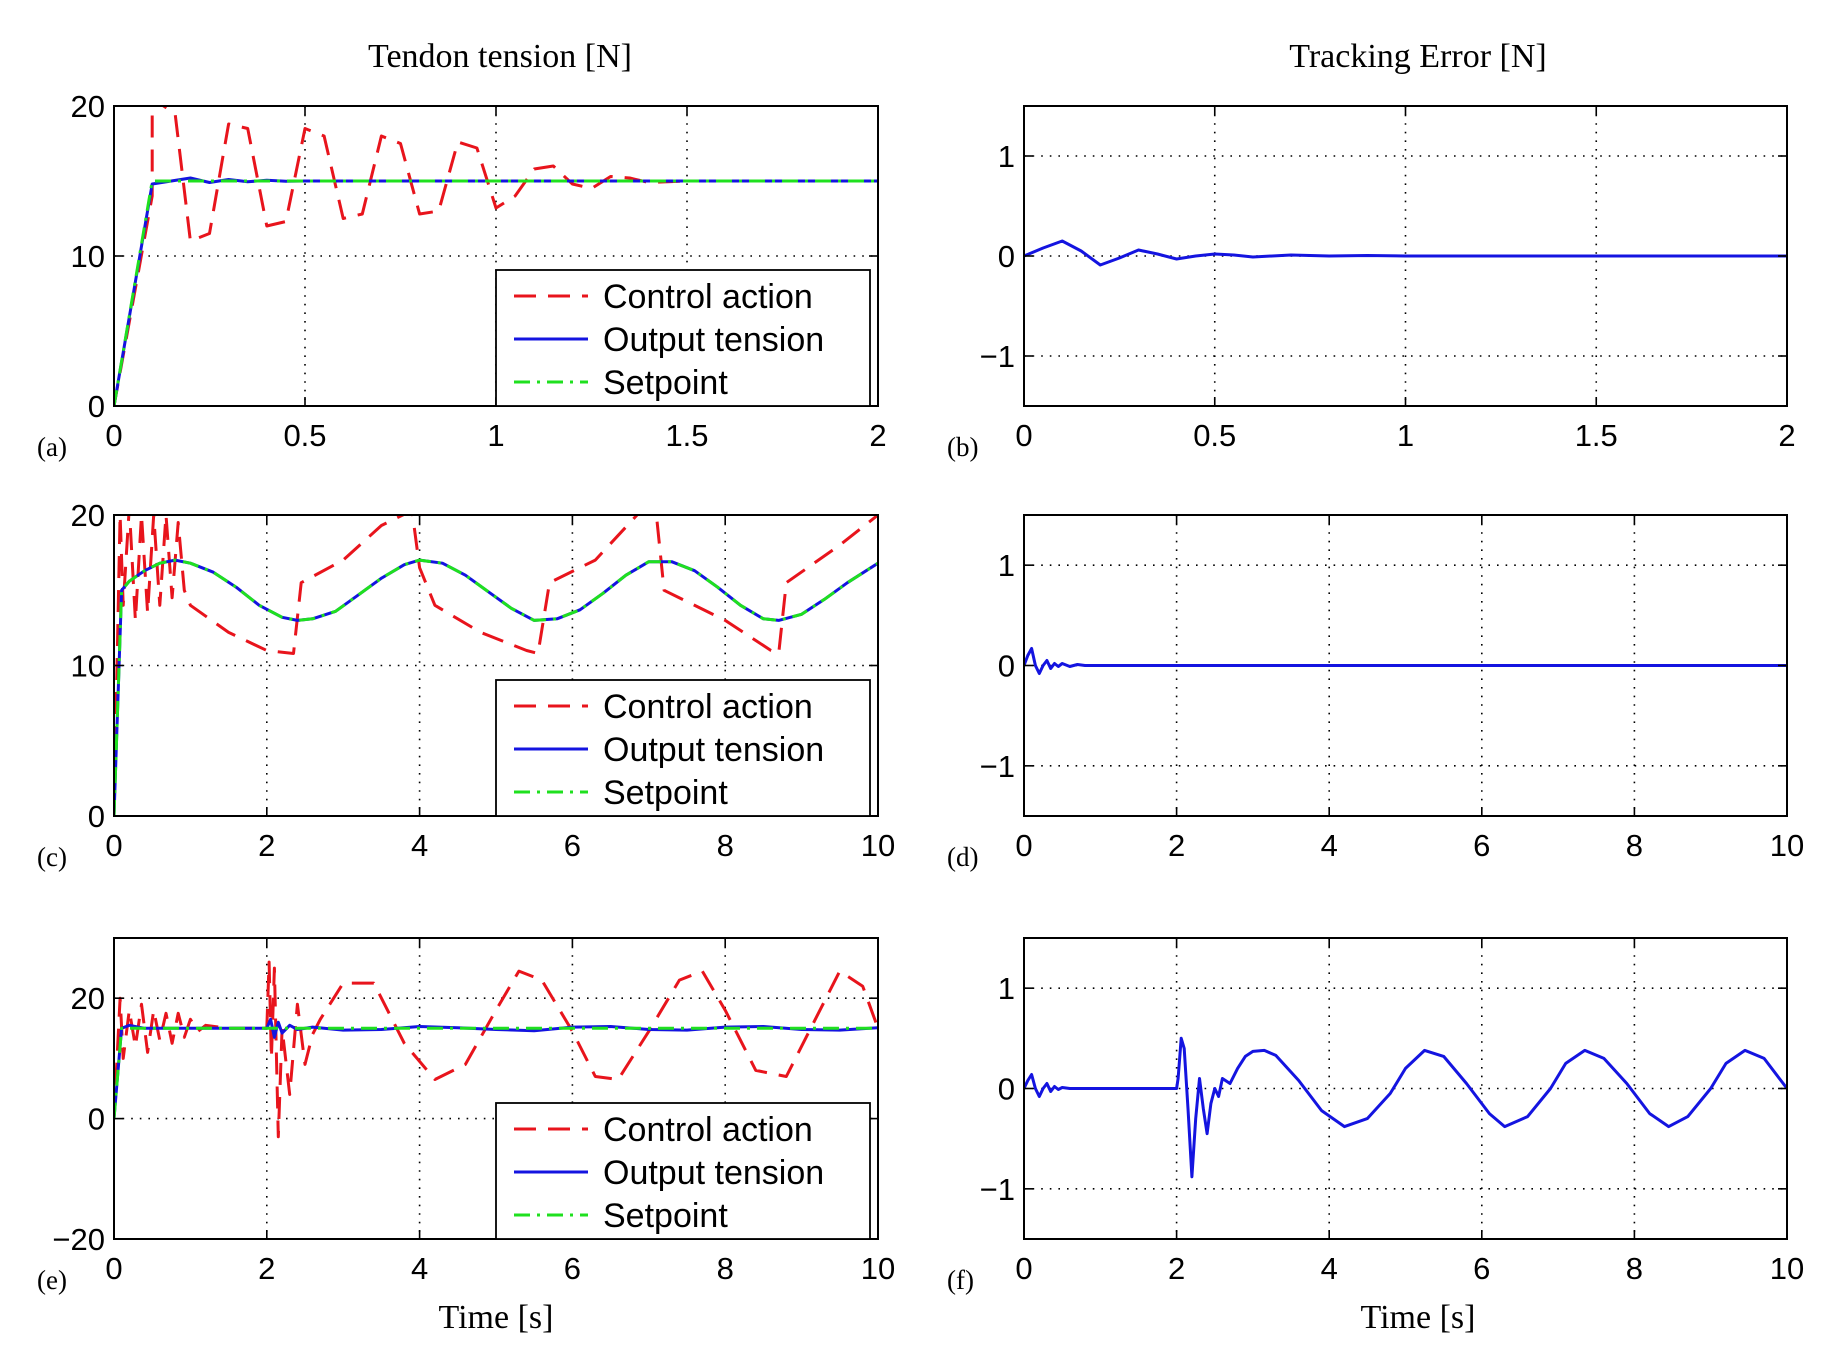 This screenshot has width=1825, height=1363. I want to click on y-tick-label: −20, so click(78, 1239).